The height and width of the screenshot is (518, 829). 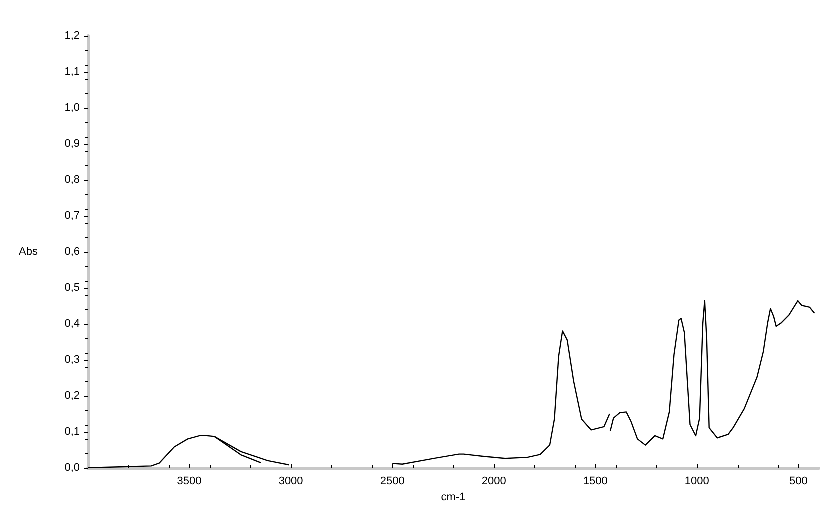 I want to click on x-tick-label: 2000, so click(x=494, y=482).